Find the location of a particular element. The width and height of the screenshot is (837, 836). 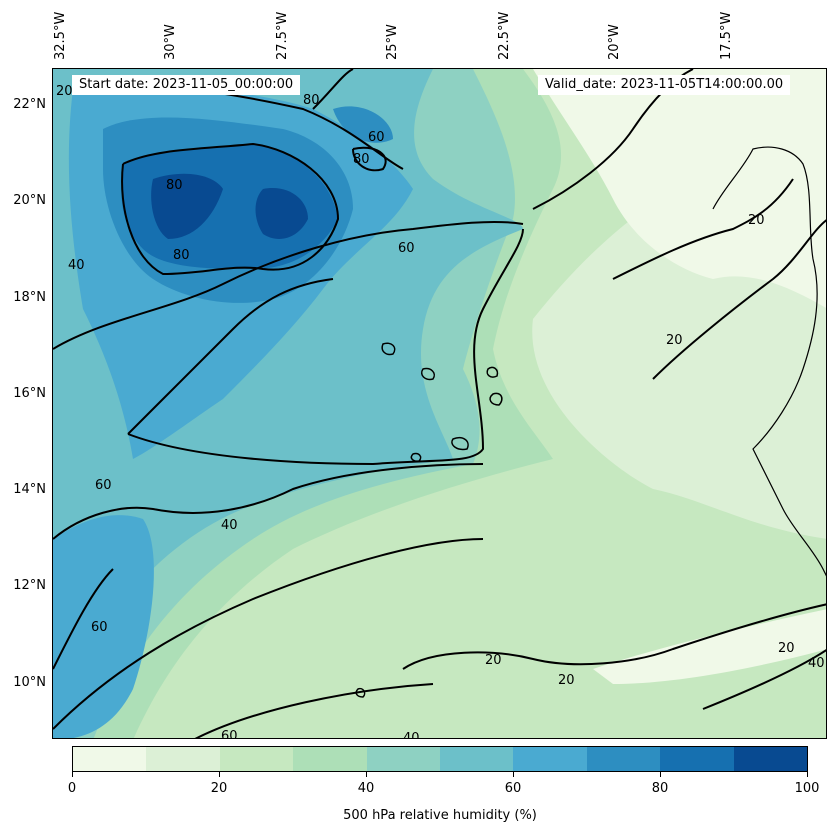

lon-label: 27.5°W is located at coordinates (282, 35).